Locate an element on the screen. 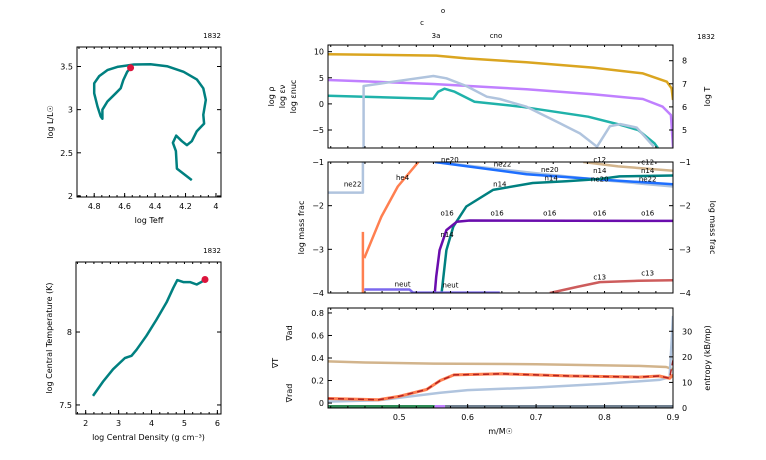  x-axis-label: log Teff is located at coordinates (149, 220).